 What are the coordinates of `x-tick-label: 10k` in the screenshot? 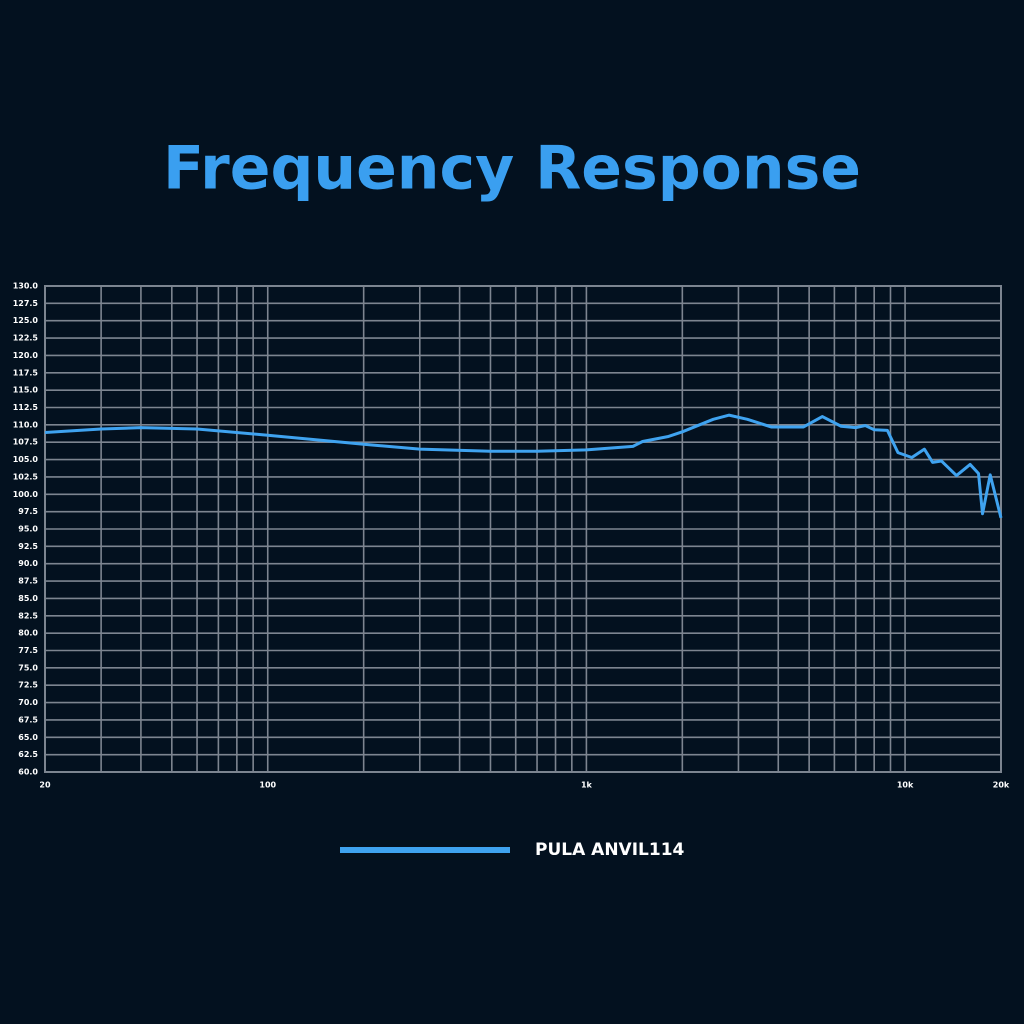 It's located at (905, 785).